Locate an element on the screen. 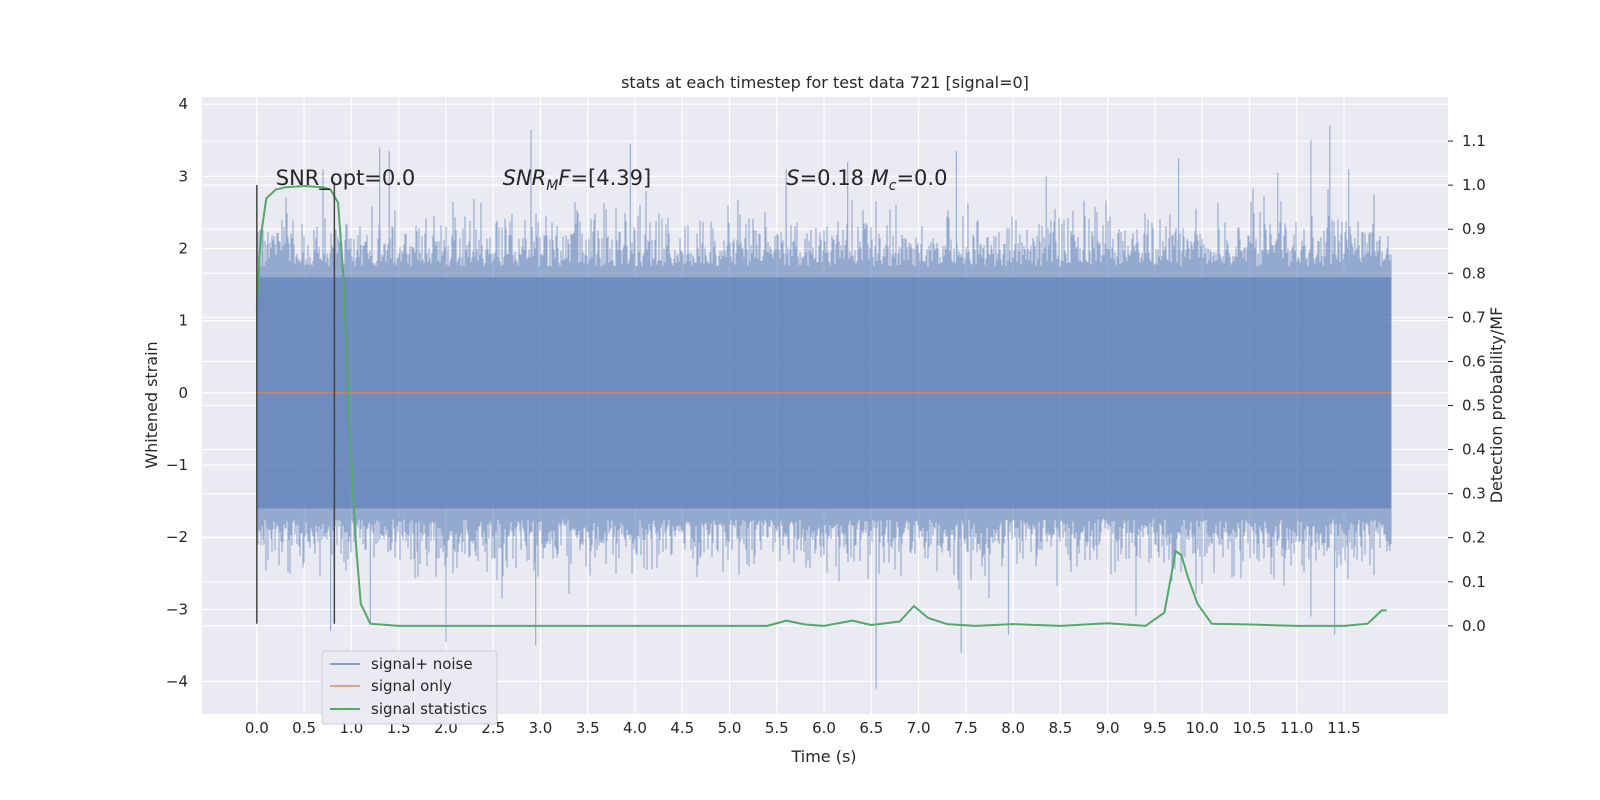 This screenshot has width=1600, height=800. x-tick-label: 7.5 is located at coordinates (966, 728).